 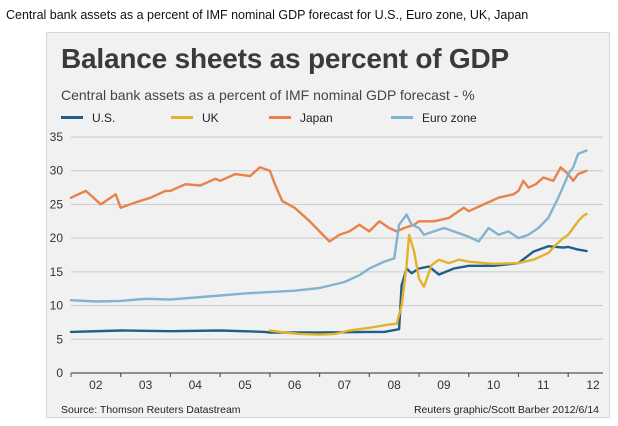 What do you see at coordinates (285, 58) in the screenshot?
I see `chart-title: Balance sheets as percent of GDP` at bounding box center [285, 58].